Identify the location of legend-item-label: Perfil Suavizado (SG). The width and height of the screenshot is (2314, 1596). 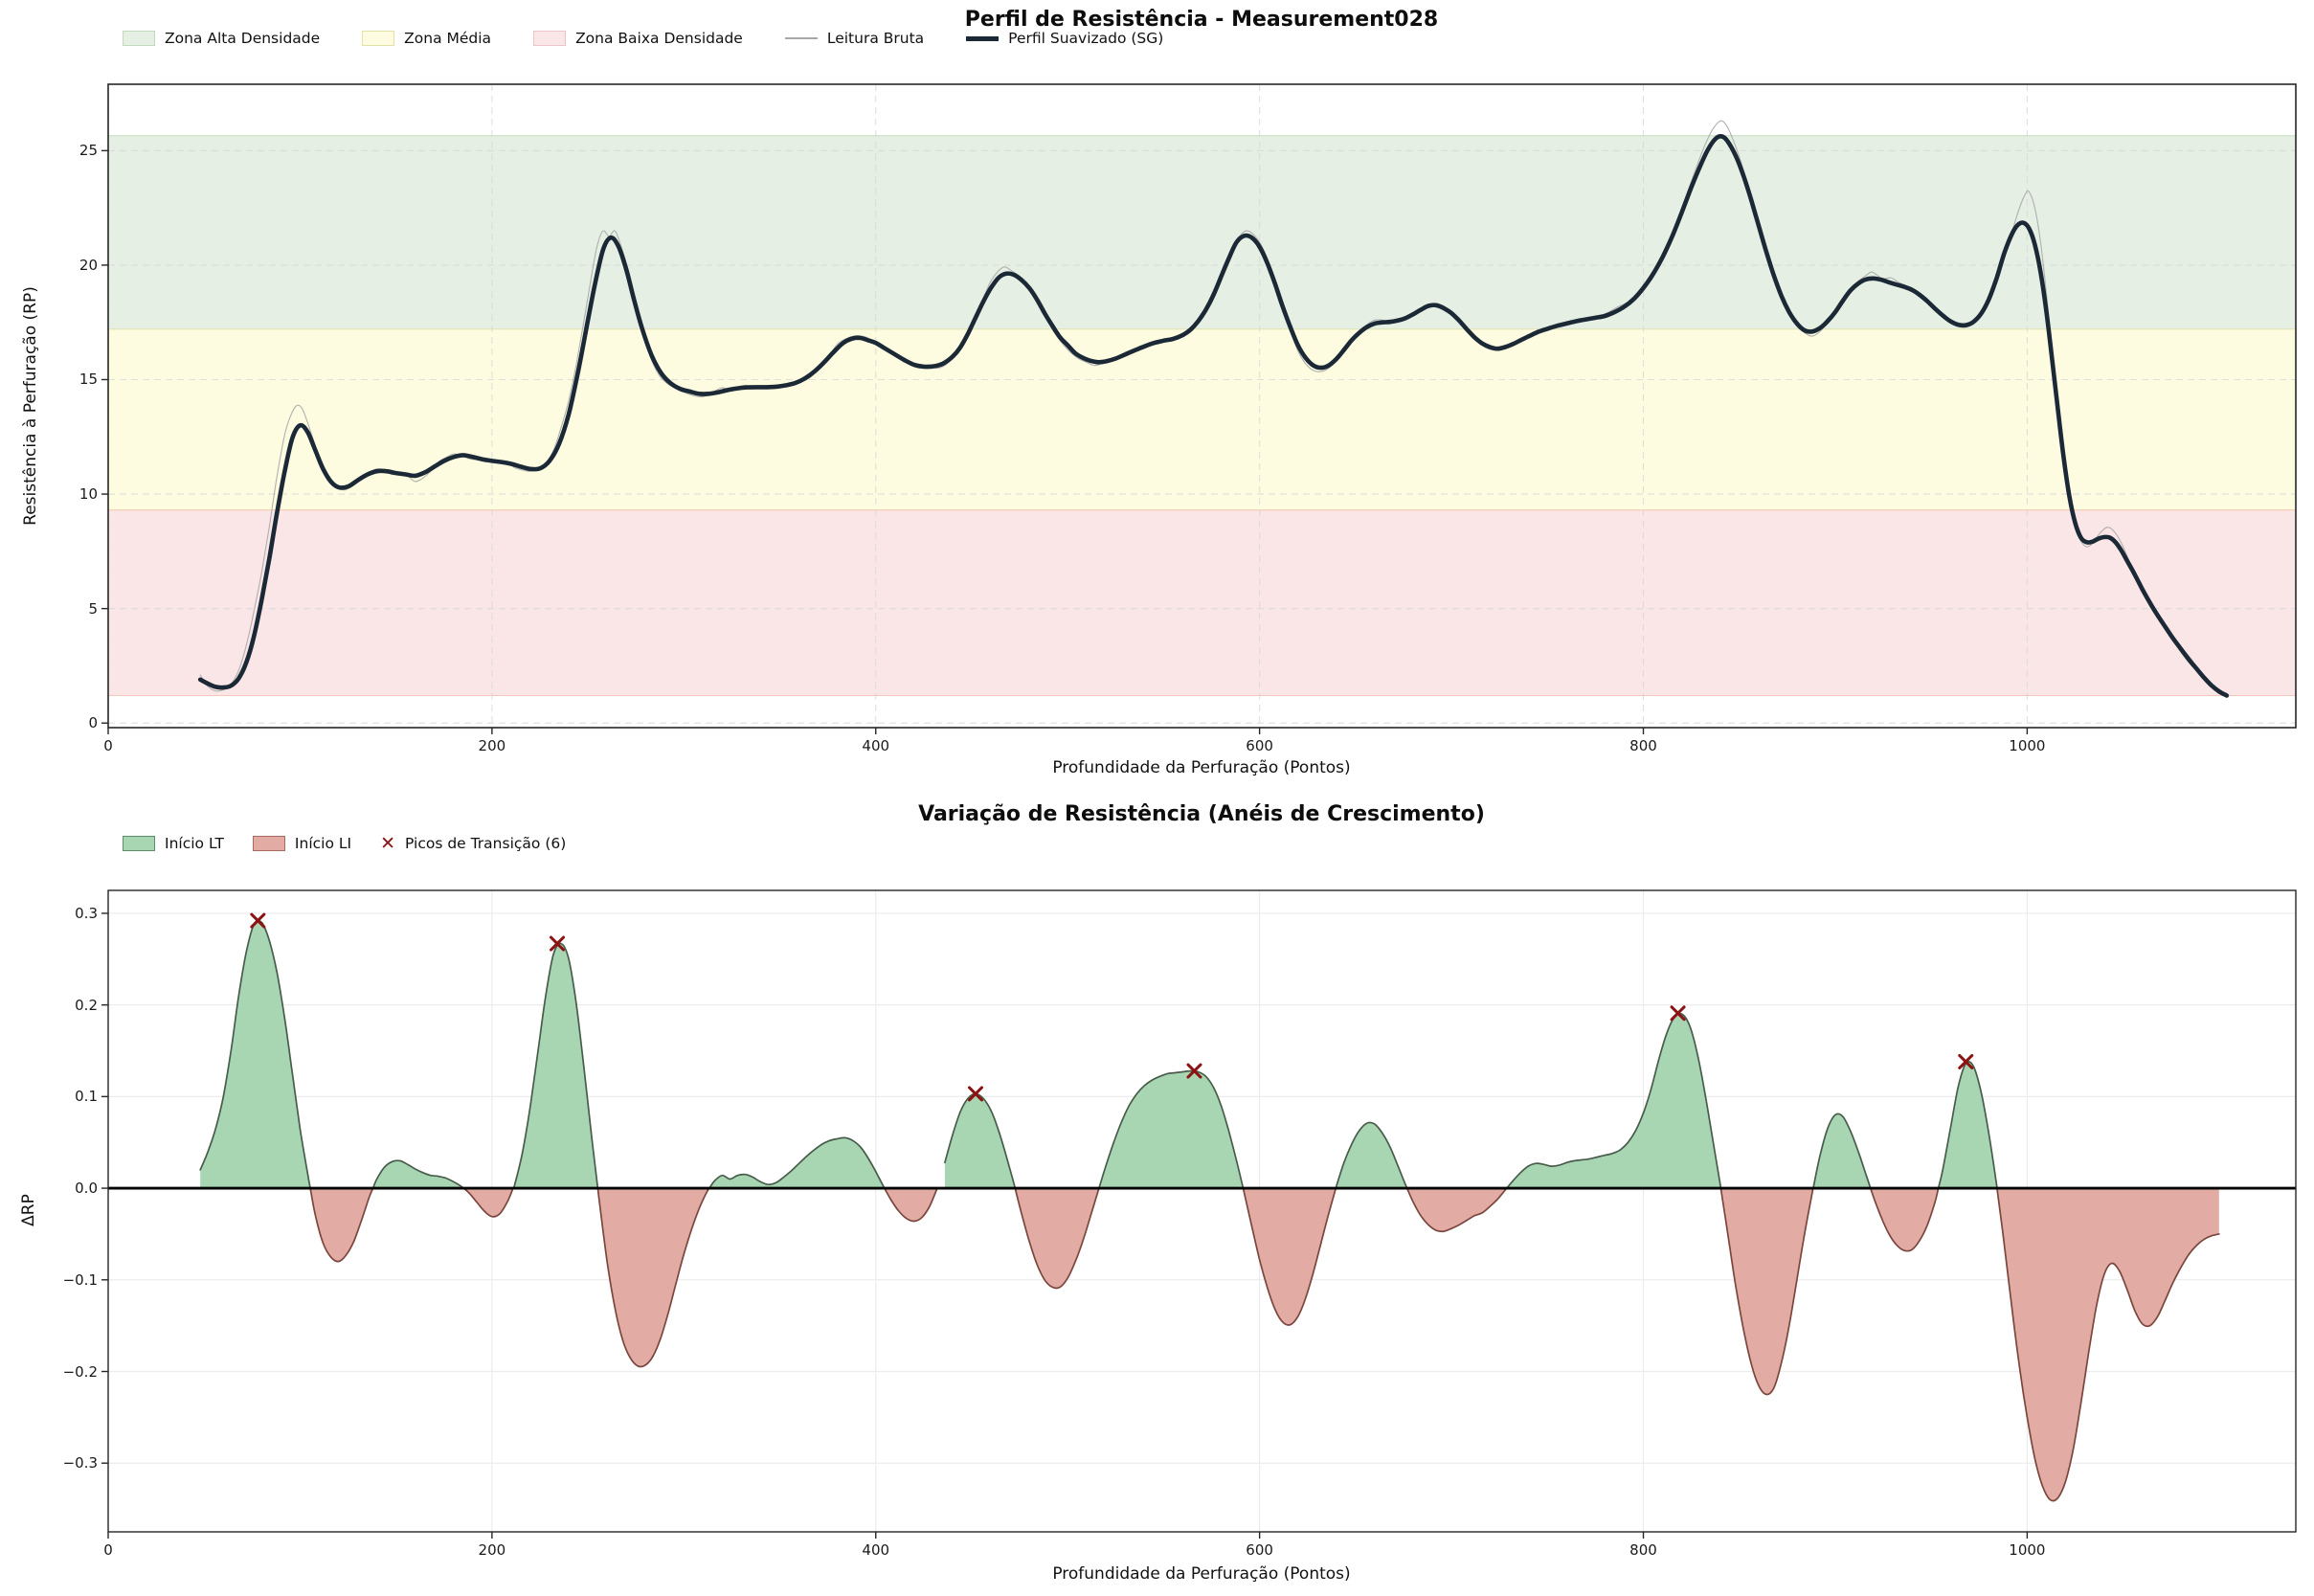
(1086, 38).